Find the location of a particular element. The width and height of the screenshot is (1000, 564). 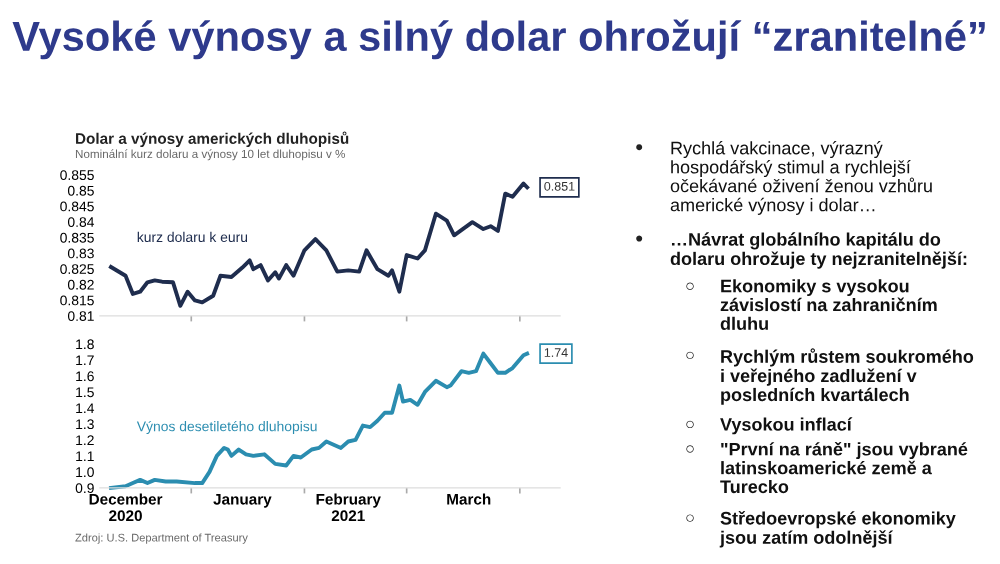

text: Vysoké výnosy a silný dolar ohrožují “zranitelné” is located at coordinates (498, 39).